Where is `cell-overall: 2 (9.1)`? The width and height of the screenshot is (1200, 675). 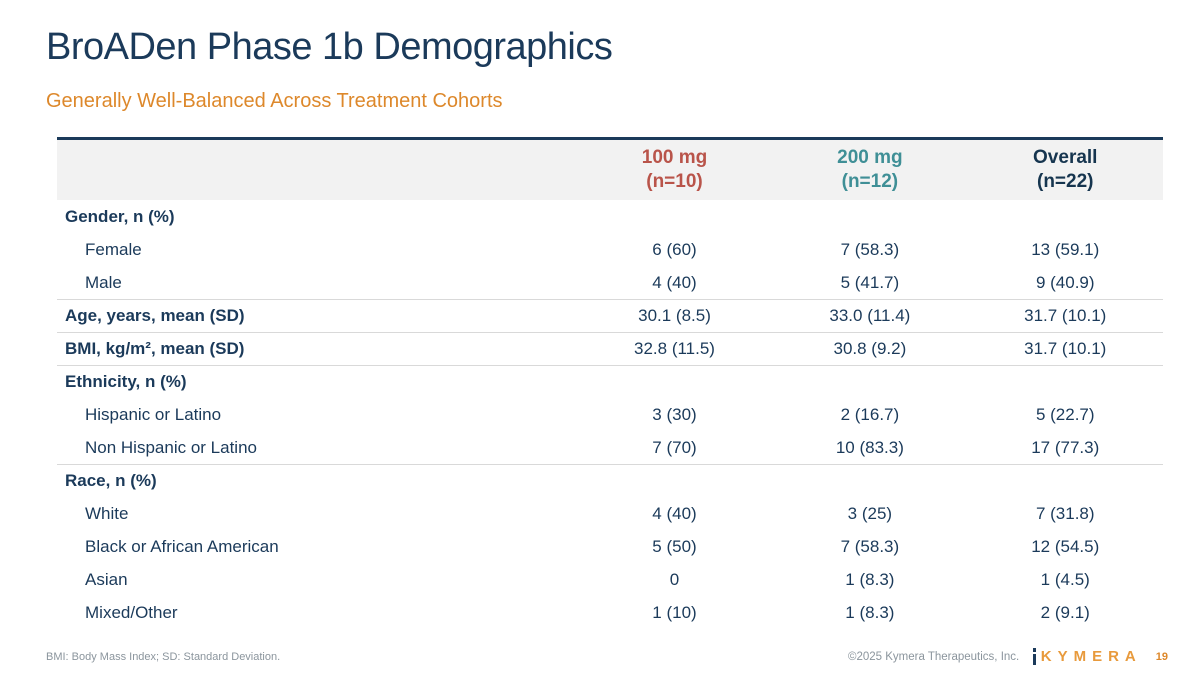
cell-overall: 2 (9.1) is located at coordinates (1065, 612).